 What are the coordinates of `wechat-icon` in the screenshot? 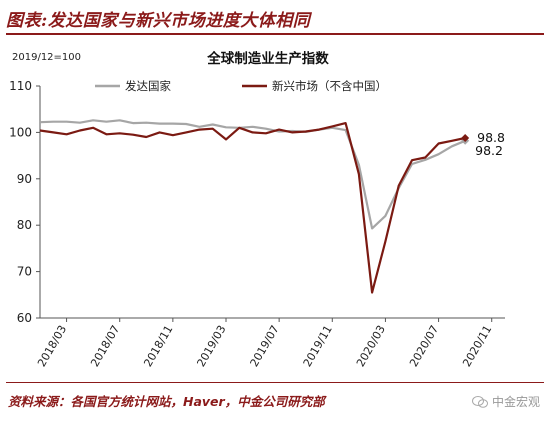 It's located at (479, 401).